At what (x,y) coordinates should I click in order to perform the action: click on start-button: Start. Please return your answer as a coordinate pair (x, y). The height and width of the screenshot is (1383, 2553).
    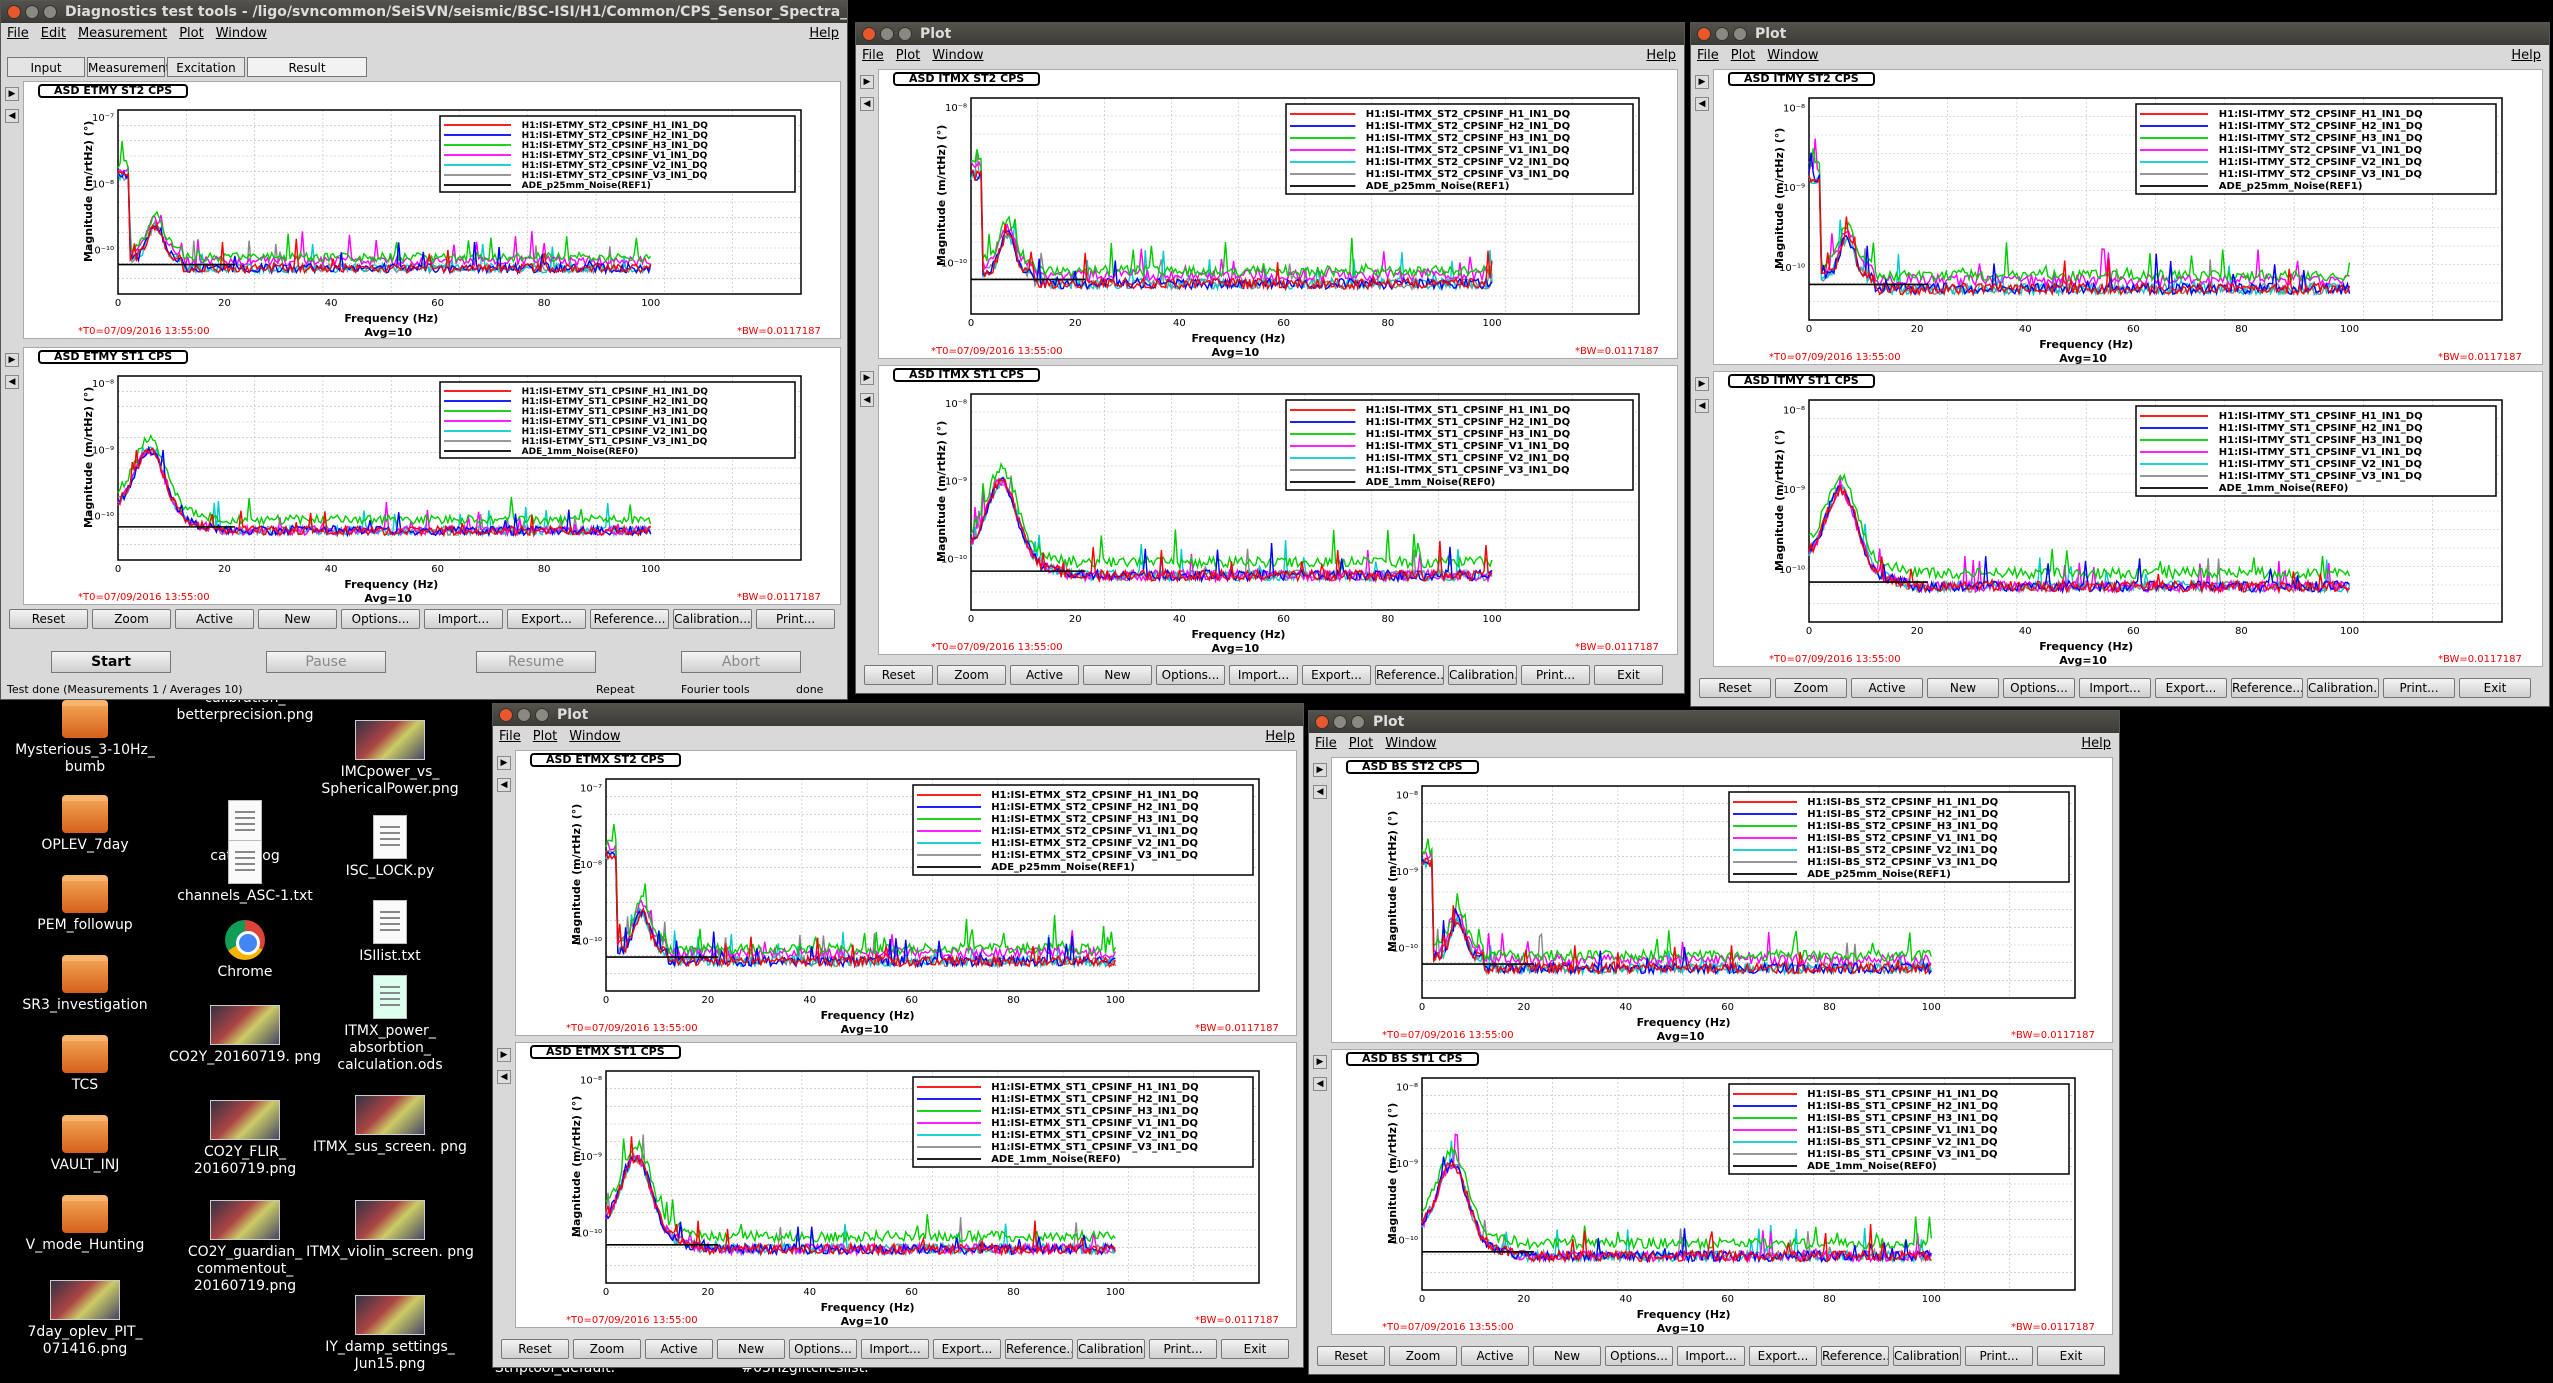
    Looking at the image, I should click on (111, 662).